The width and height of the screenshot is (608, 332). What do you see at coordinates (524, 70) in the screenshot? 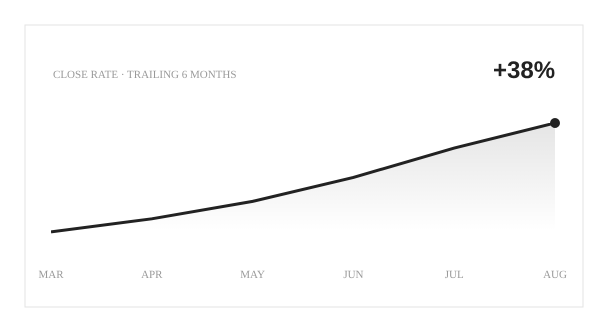
I see `text: +38%` at bounding box center [524, 70].